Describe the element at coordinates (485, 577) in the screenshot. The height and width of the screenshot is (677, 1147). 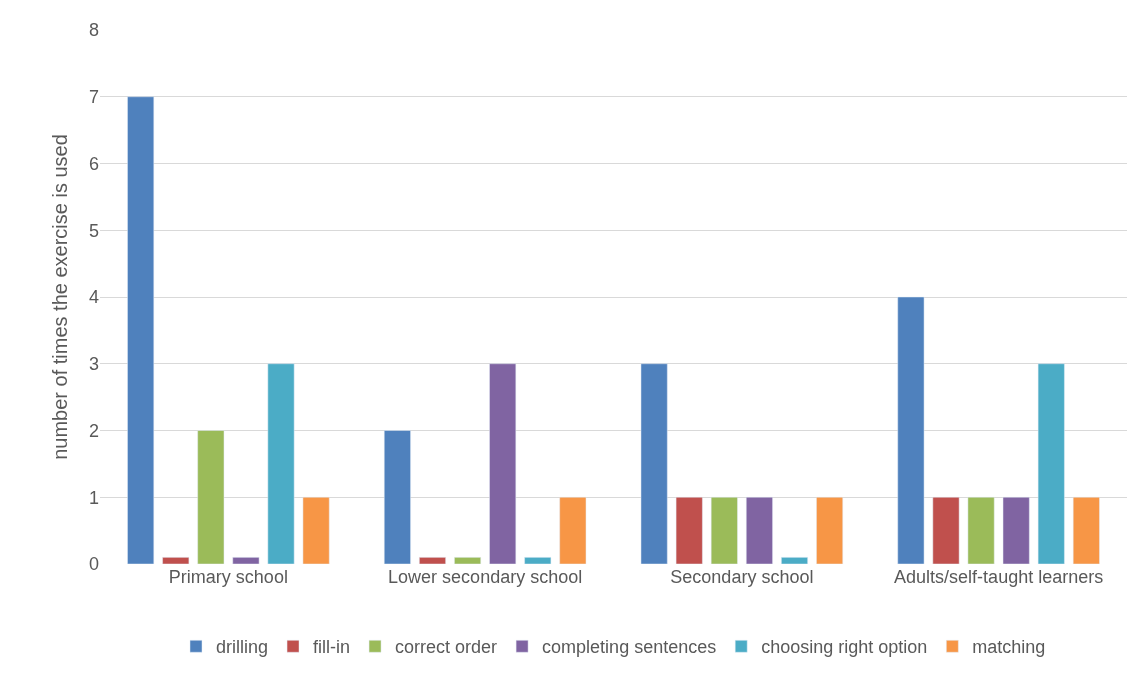
I see `x-tick-label: Lower secondary school` at that location.